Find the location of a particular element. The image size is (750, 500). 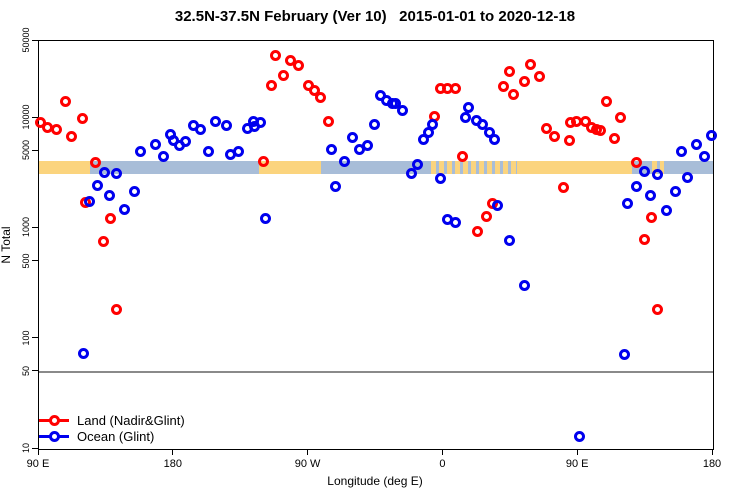

y-tick-label: 50000 is located at coordinates (26, 40).